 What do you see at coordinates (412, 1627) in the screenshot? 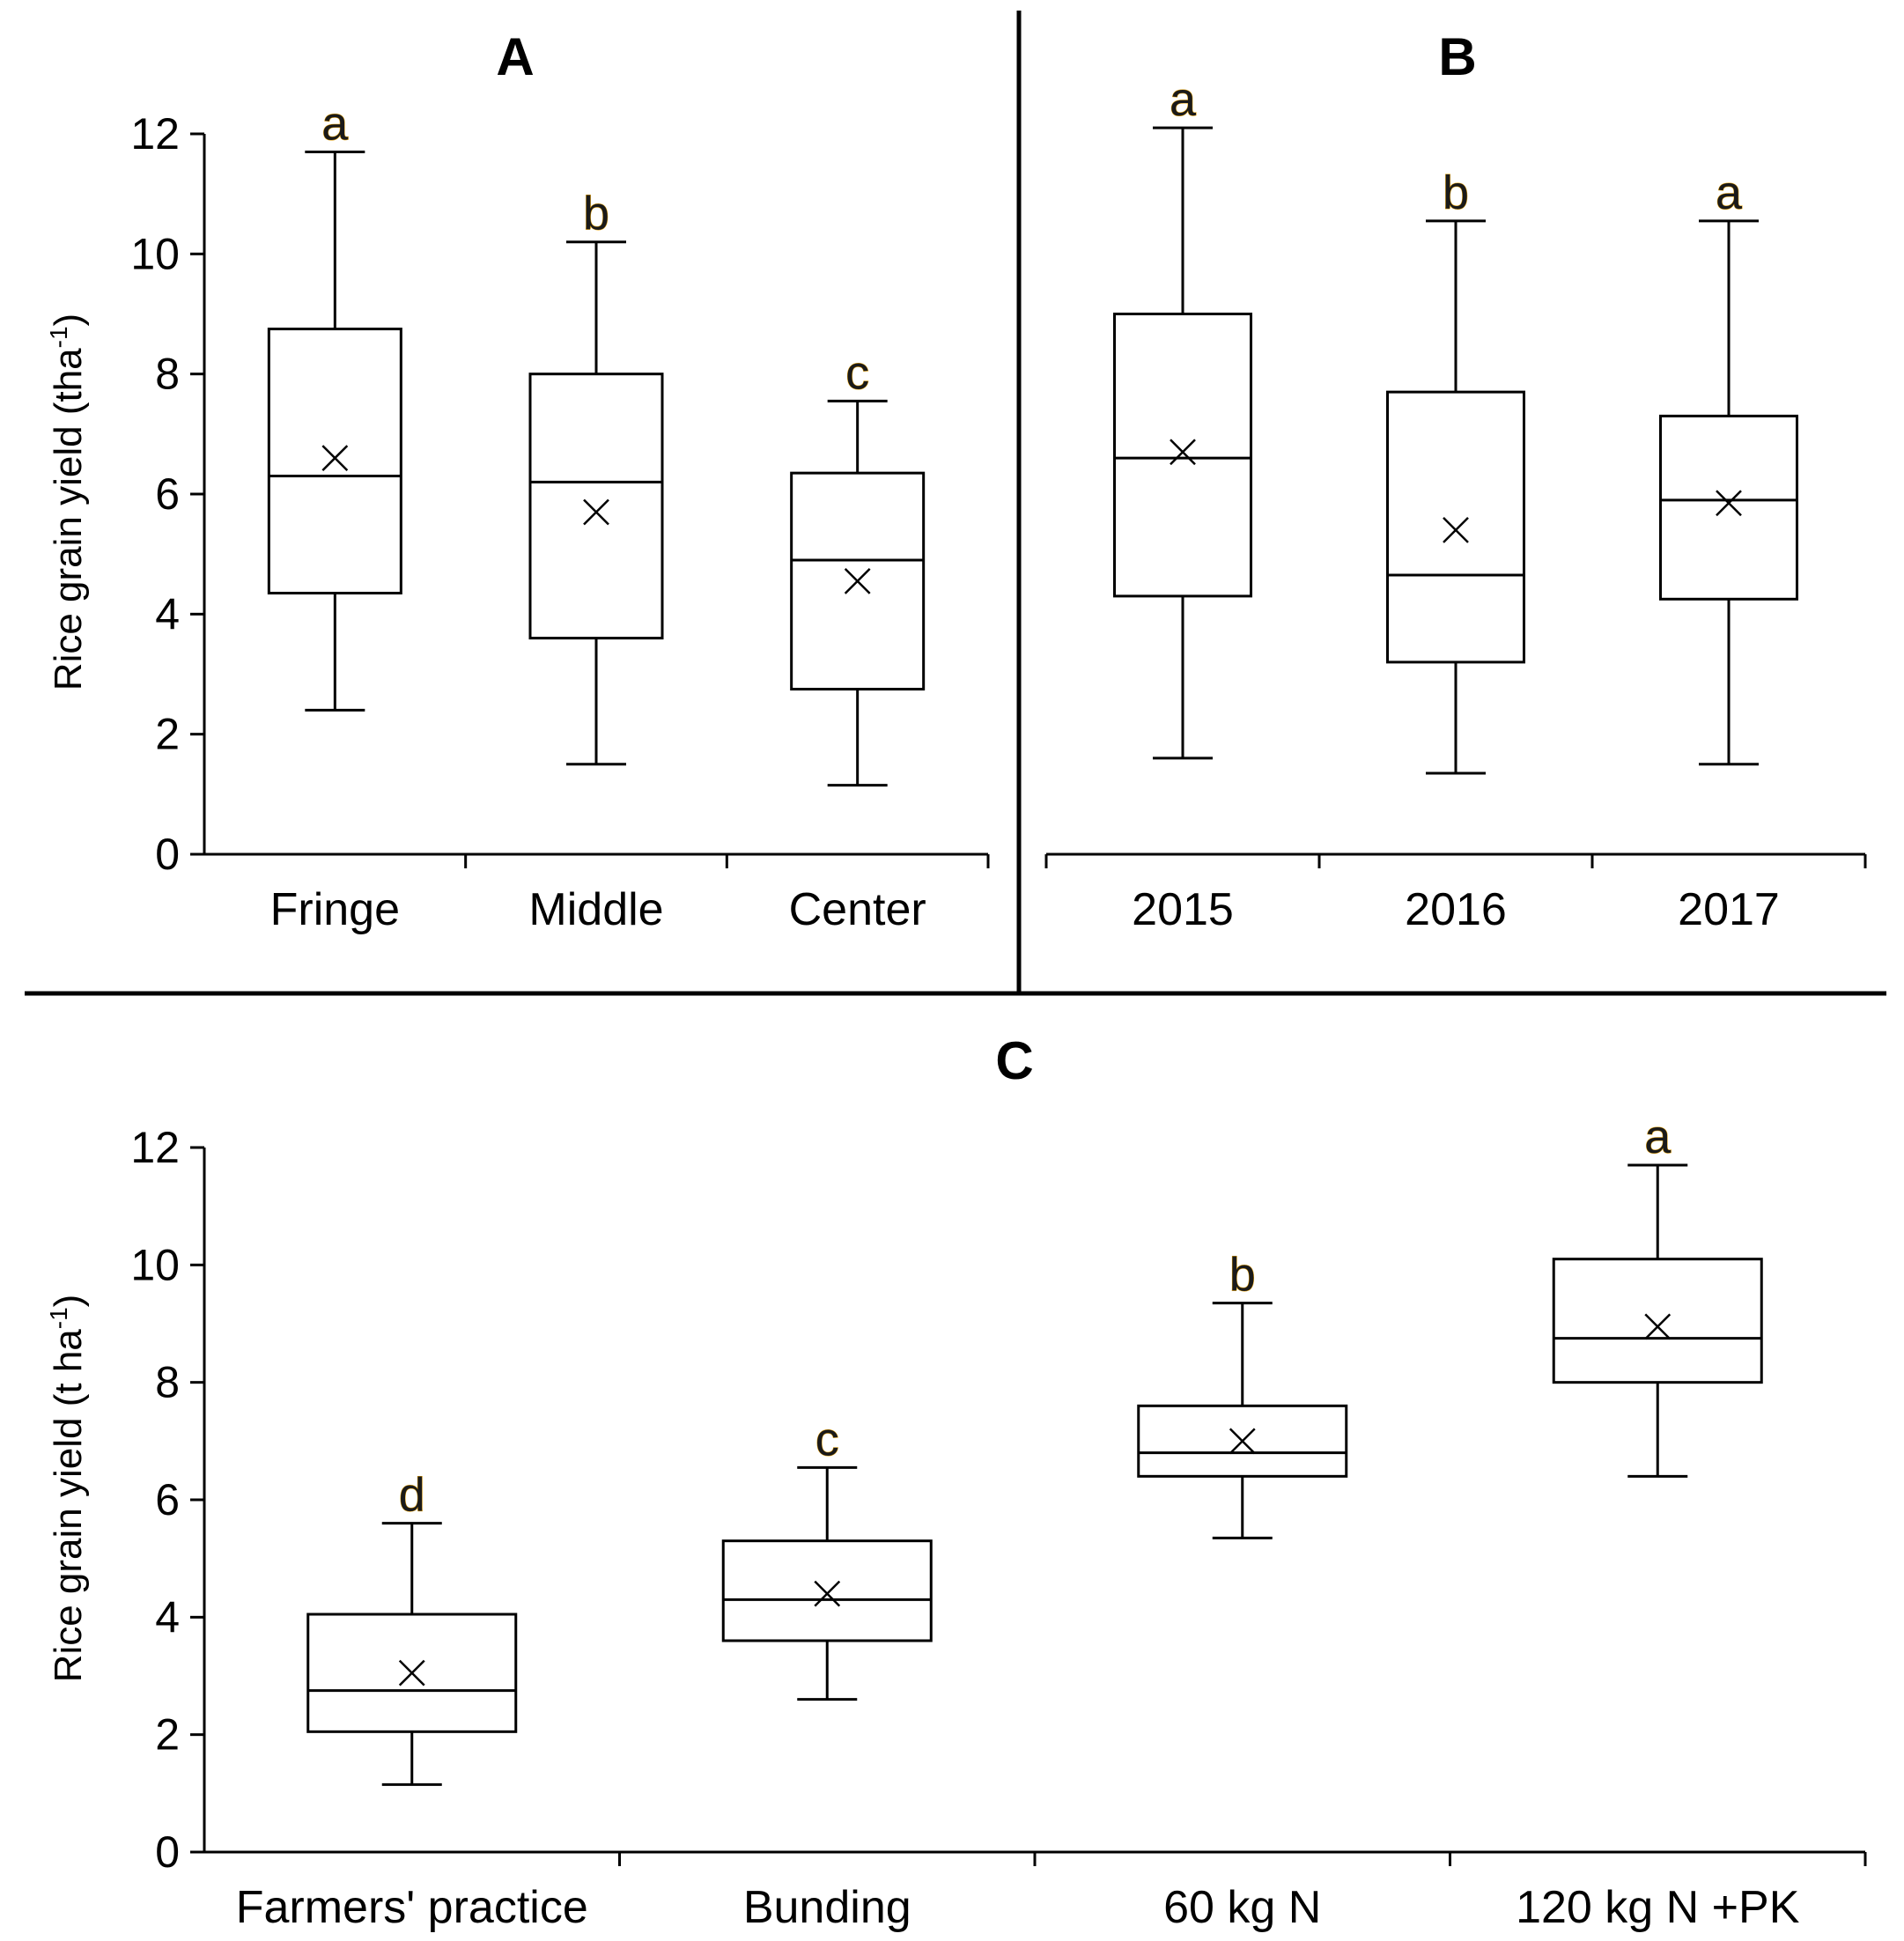
I see `box-farmers-practice: d` at bounding box center [412, 1627].